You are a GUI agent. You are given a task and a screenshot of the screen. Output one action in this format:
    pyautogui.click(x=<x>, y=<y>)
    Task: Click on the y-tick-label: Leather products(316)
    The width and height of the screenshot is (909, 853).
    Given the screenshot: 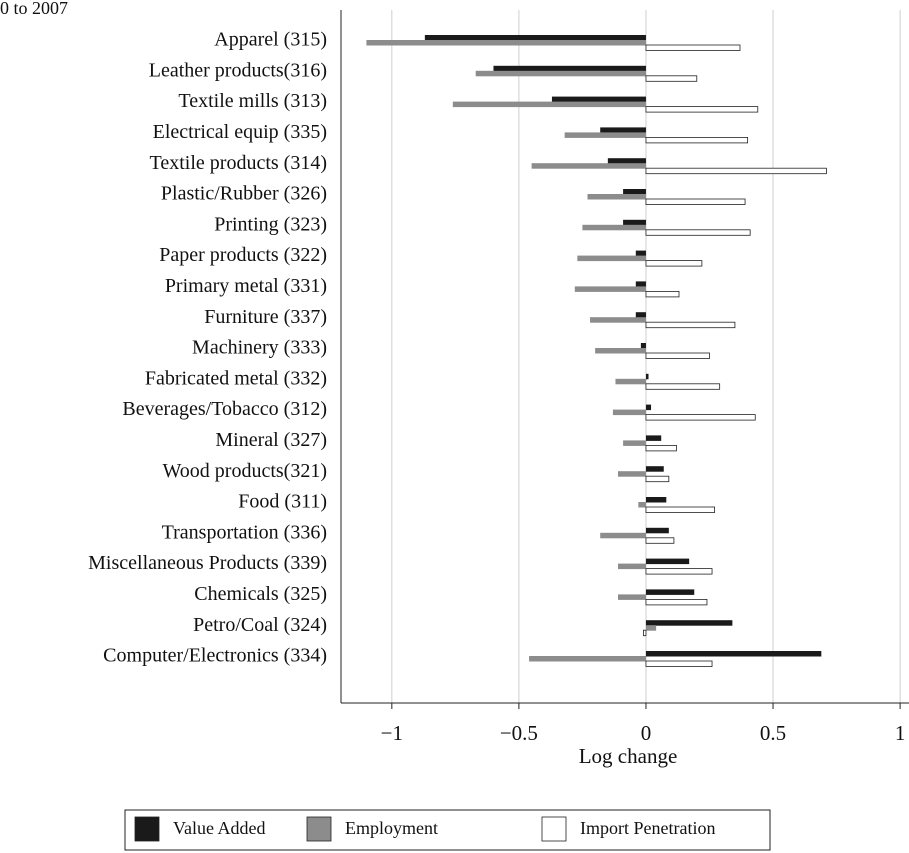 What is the action you would take?
    pyautogui.click(x=238, y=70)
    